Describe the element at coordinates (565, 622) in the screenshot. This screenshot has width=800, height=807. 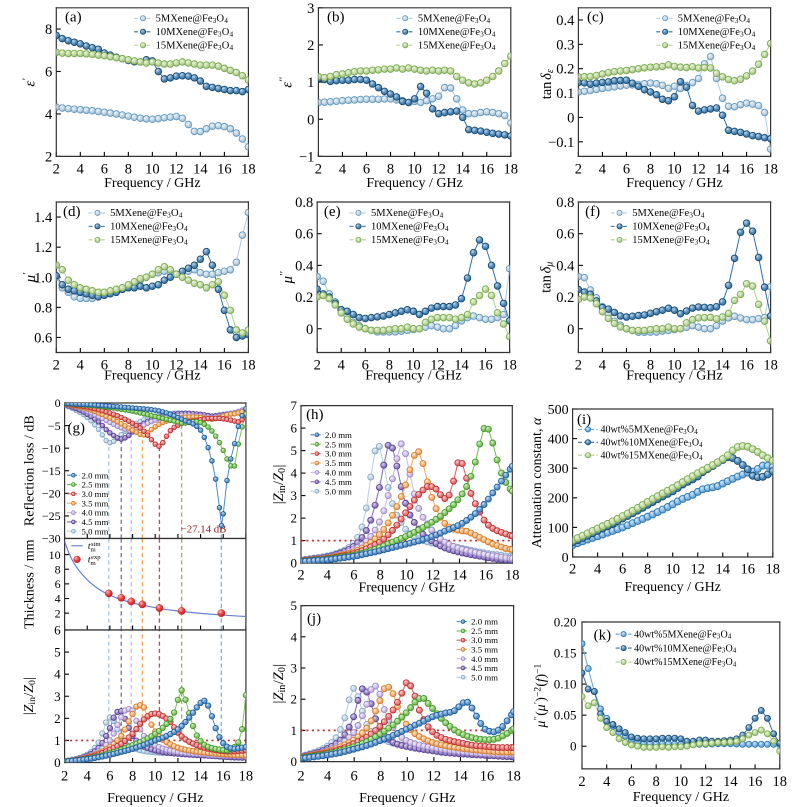
I see `svg-text: 0.20` at that location.